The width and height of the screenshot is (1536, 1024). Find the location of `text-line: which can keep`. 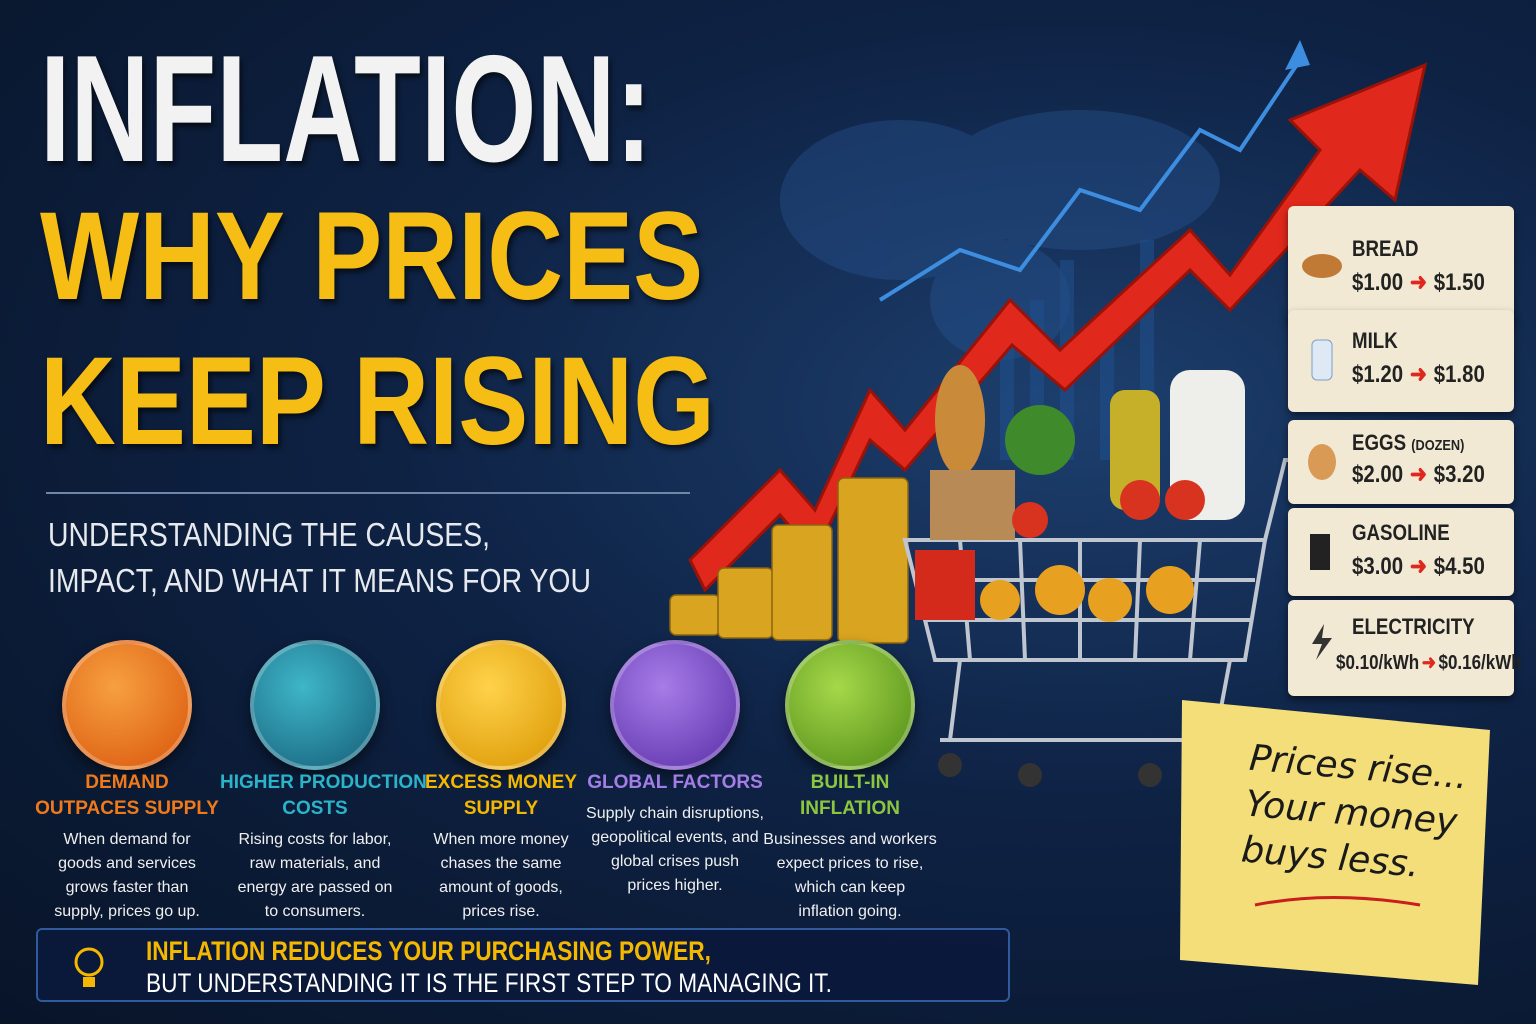

text-line: which can keep is located at coordinates (850, 887).